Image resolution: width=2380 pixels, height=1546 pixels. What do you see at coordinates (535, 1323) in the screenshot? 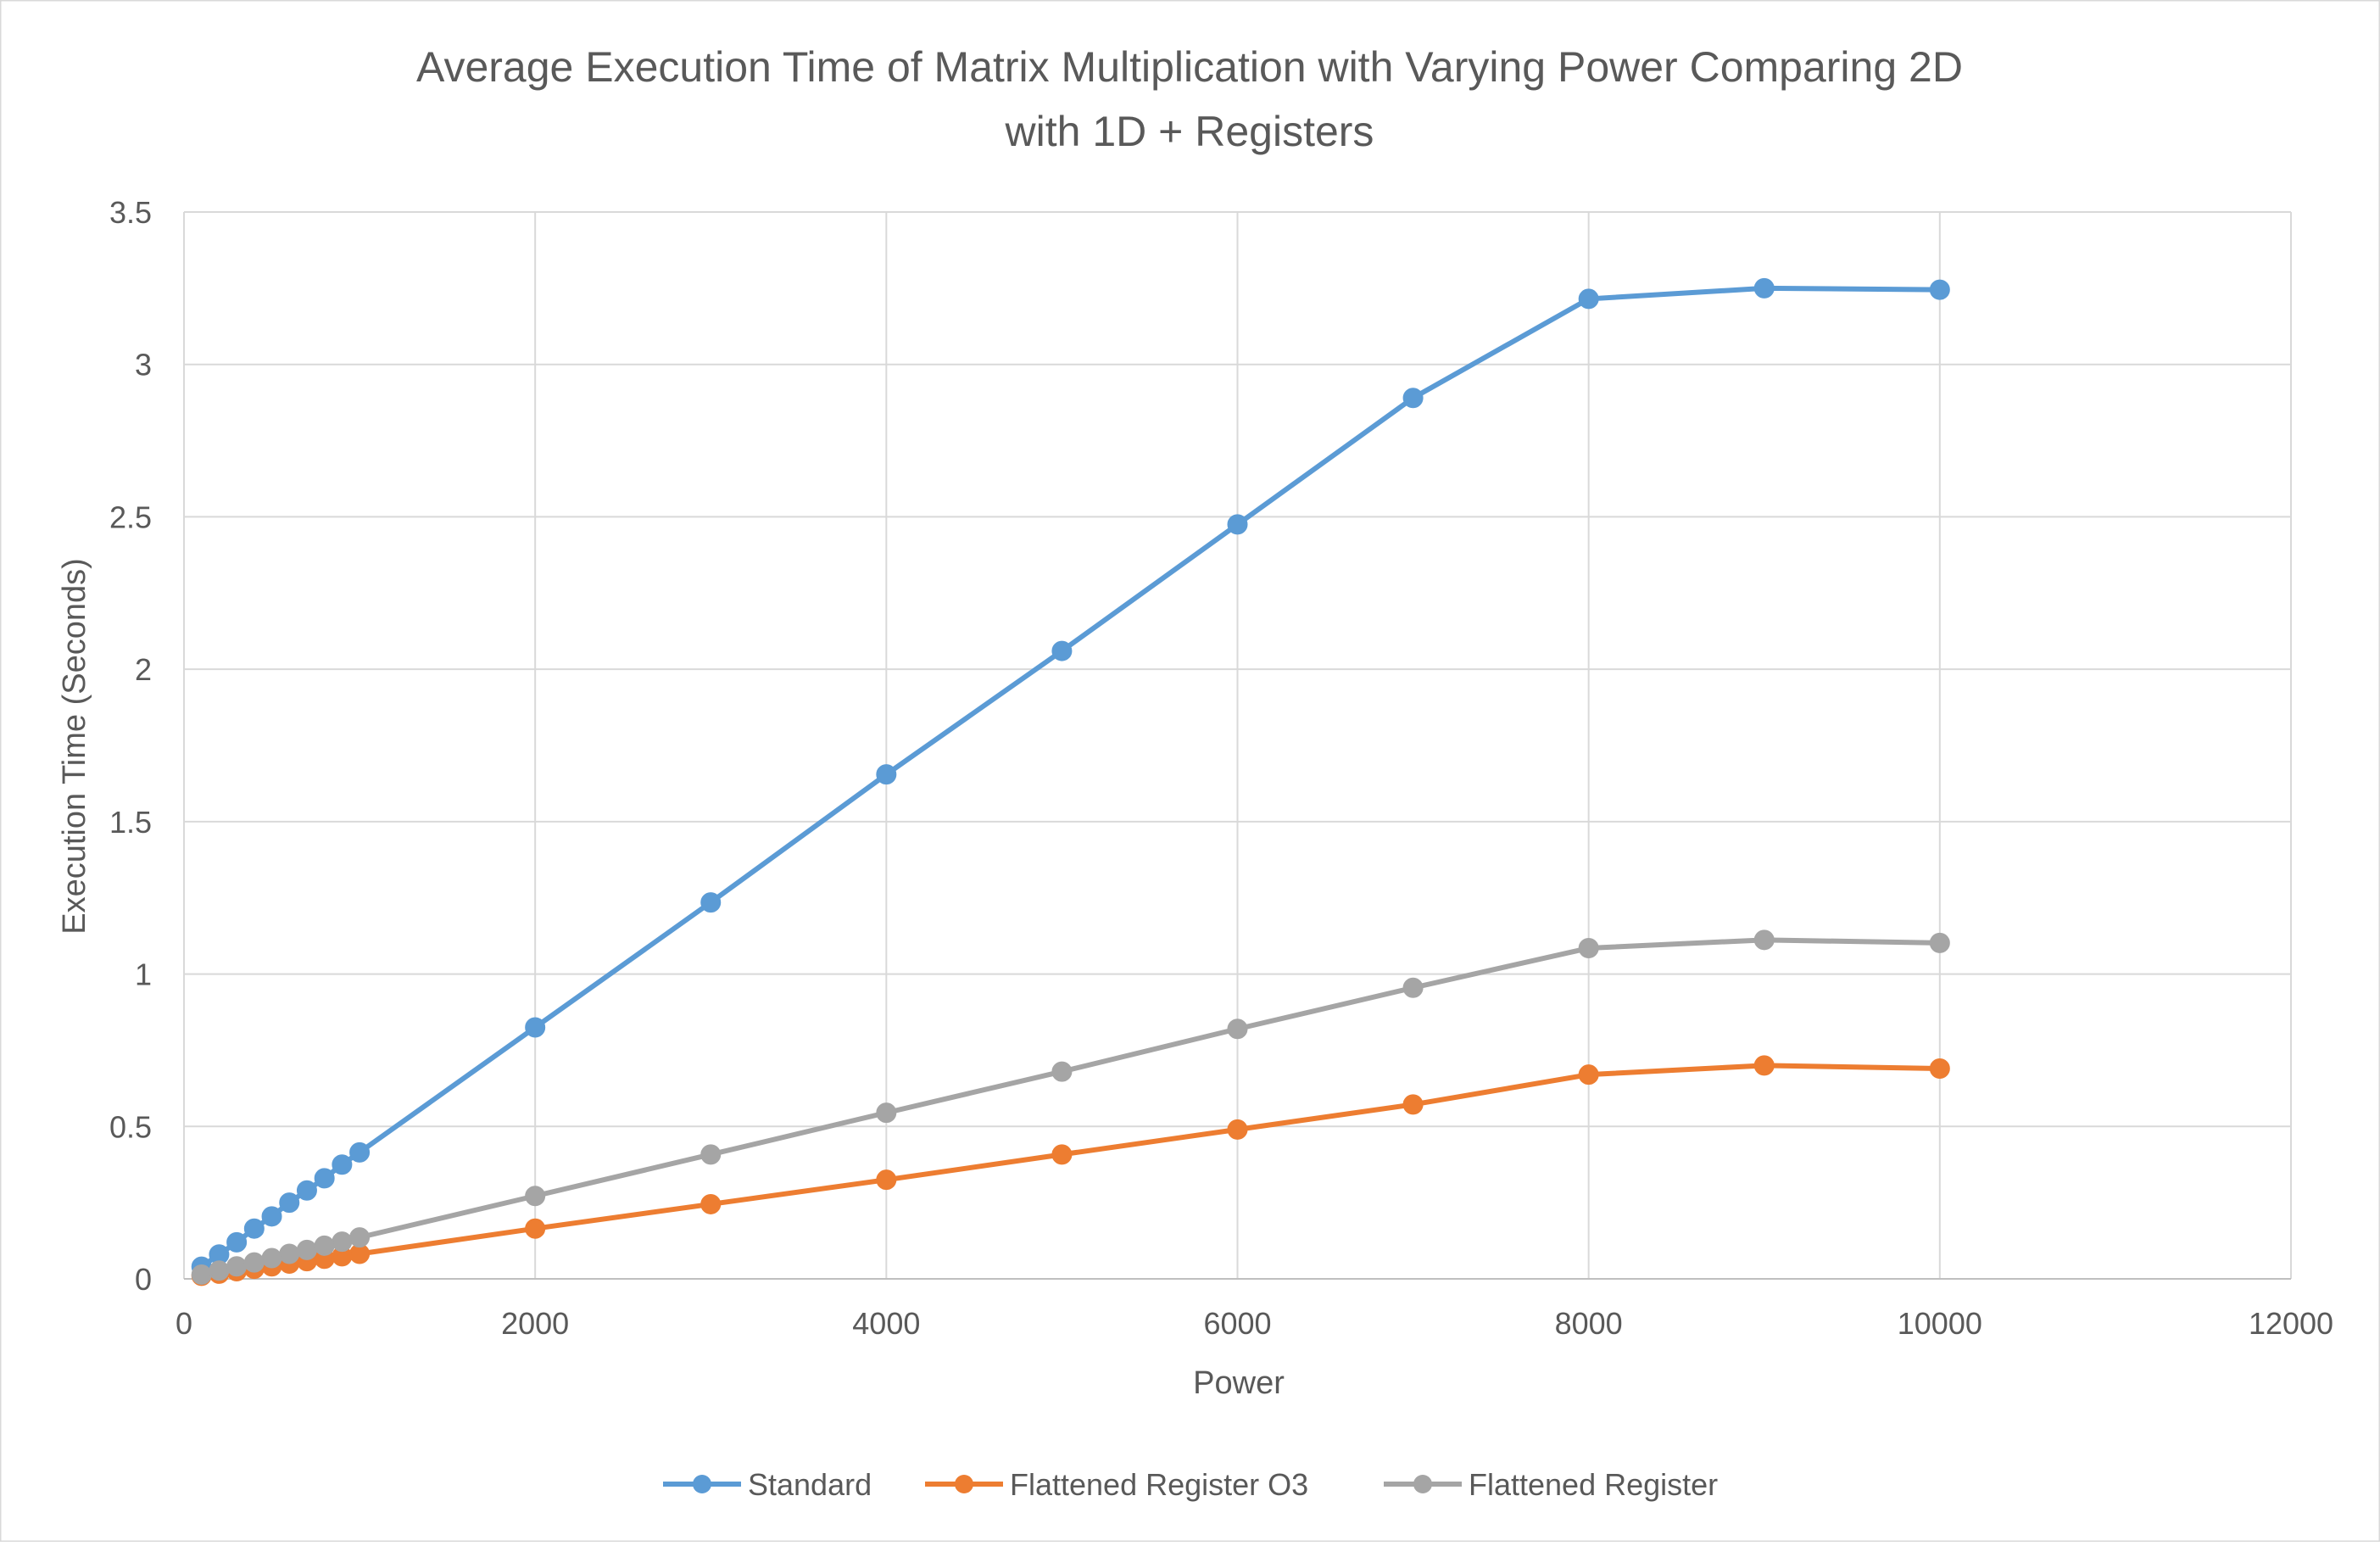
I see `x-tick-label: 2000` at bounding box center [535, 1323].